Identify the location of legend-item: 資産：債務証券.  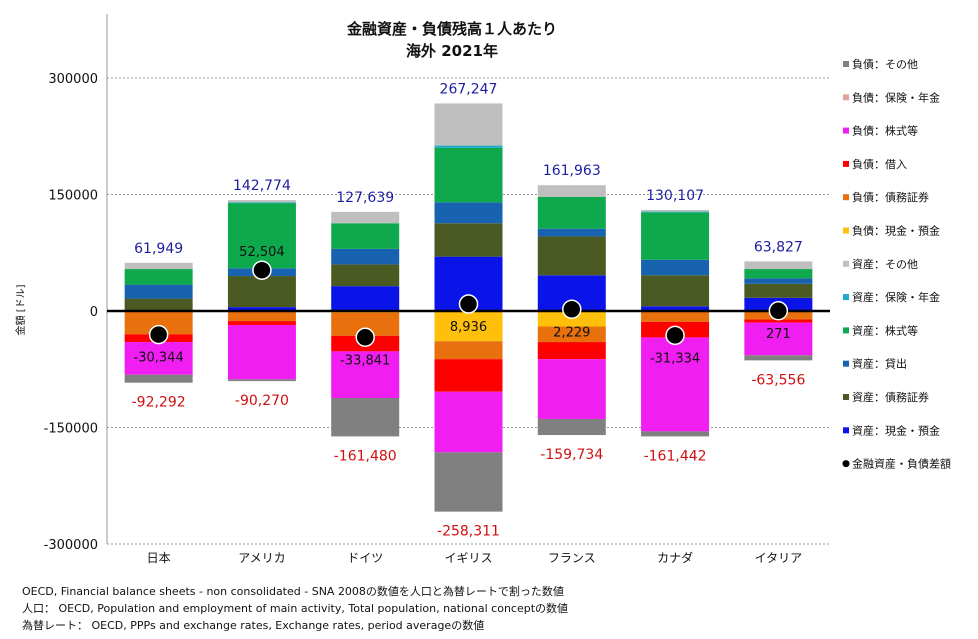
(886, 397).